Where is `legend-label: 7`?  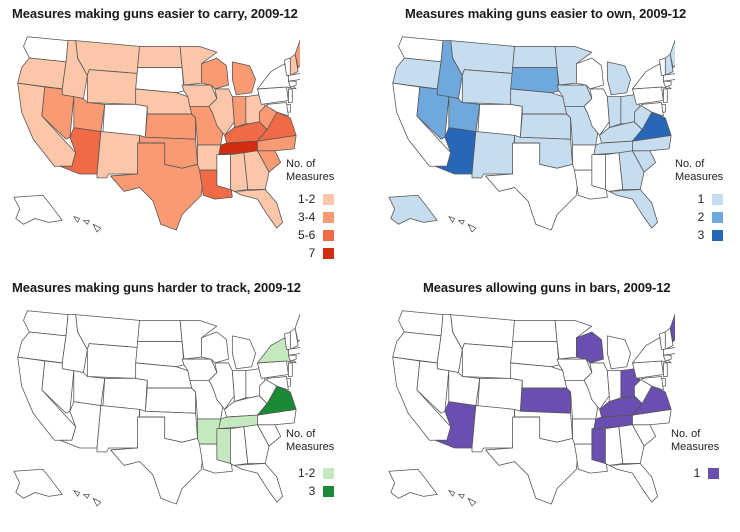
legend-label: 7 is located at coordinates (312, 253).